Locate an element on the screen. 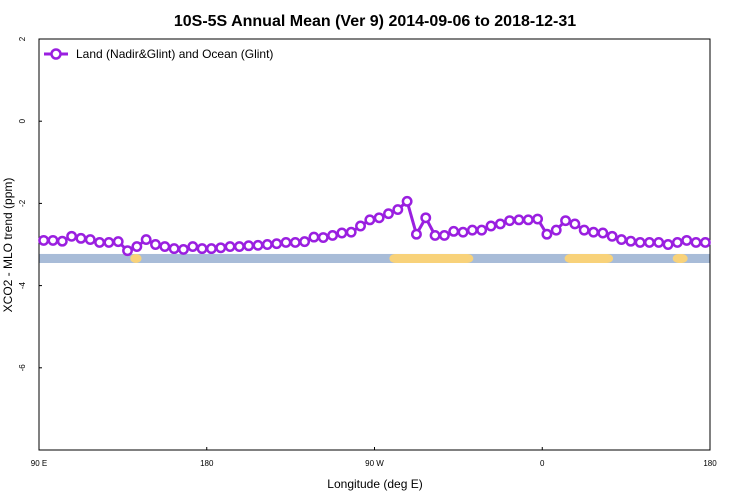 The image size is (750, 500). x-tick-label: 0 is located at coordinates (542, 463).